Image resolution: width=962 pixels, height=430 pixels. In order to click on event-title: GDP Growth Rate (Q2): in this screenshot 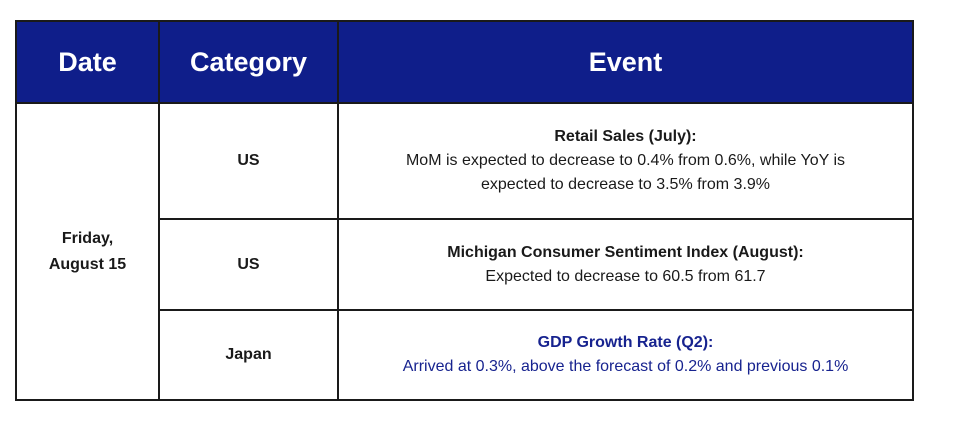, I will do `click(625, 342)`.